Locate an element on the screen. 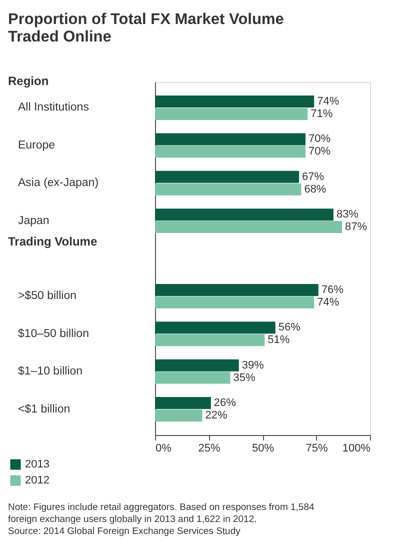  y-tick-label: <$1 billion is located at coordinates (44, 409).